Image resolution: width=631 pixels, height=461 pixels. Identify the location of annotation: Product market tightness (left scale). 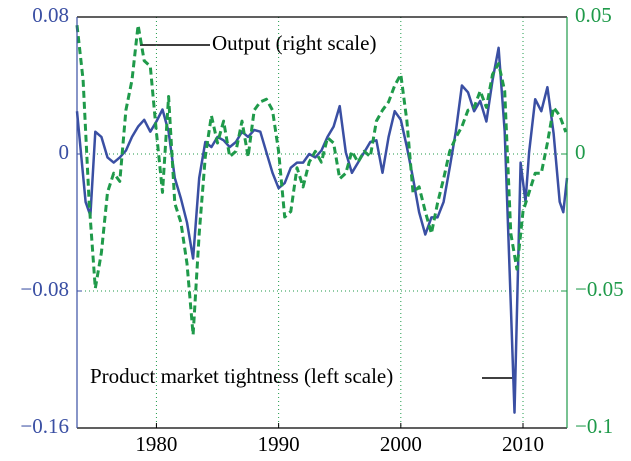
(241, 376).